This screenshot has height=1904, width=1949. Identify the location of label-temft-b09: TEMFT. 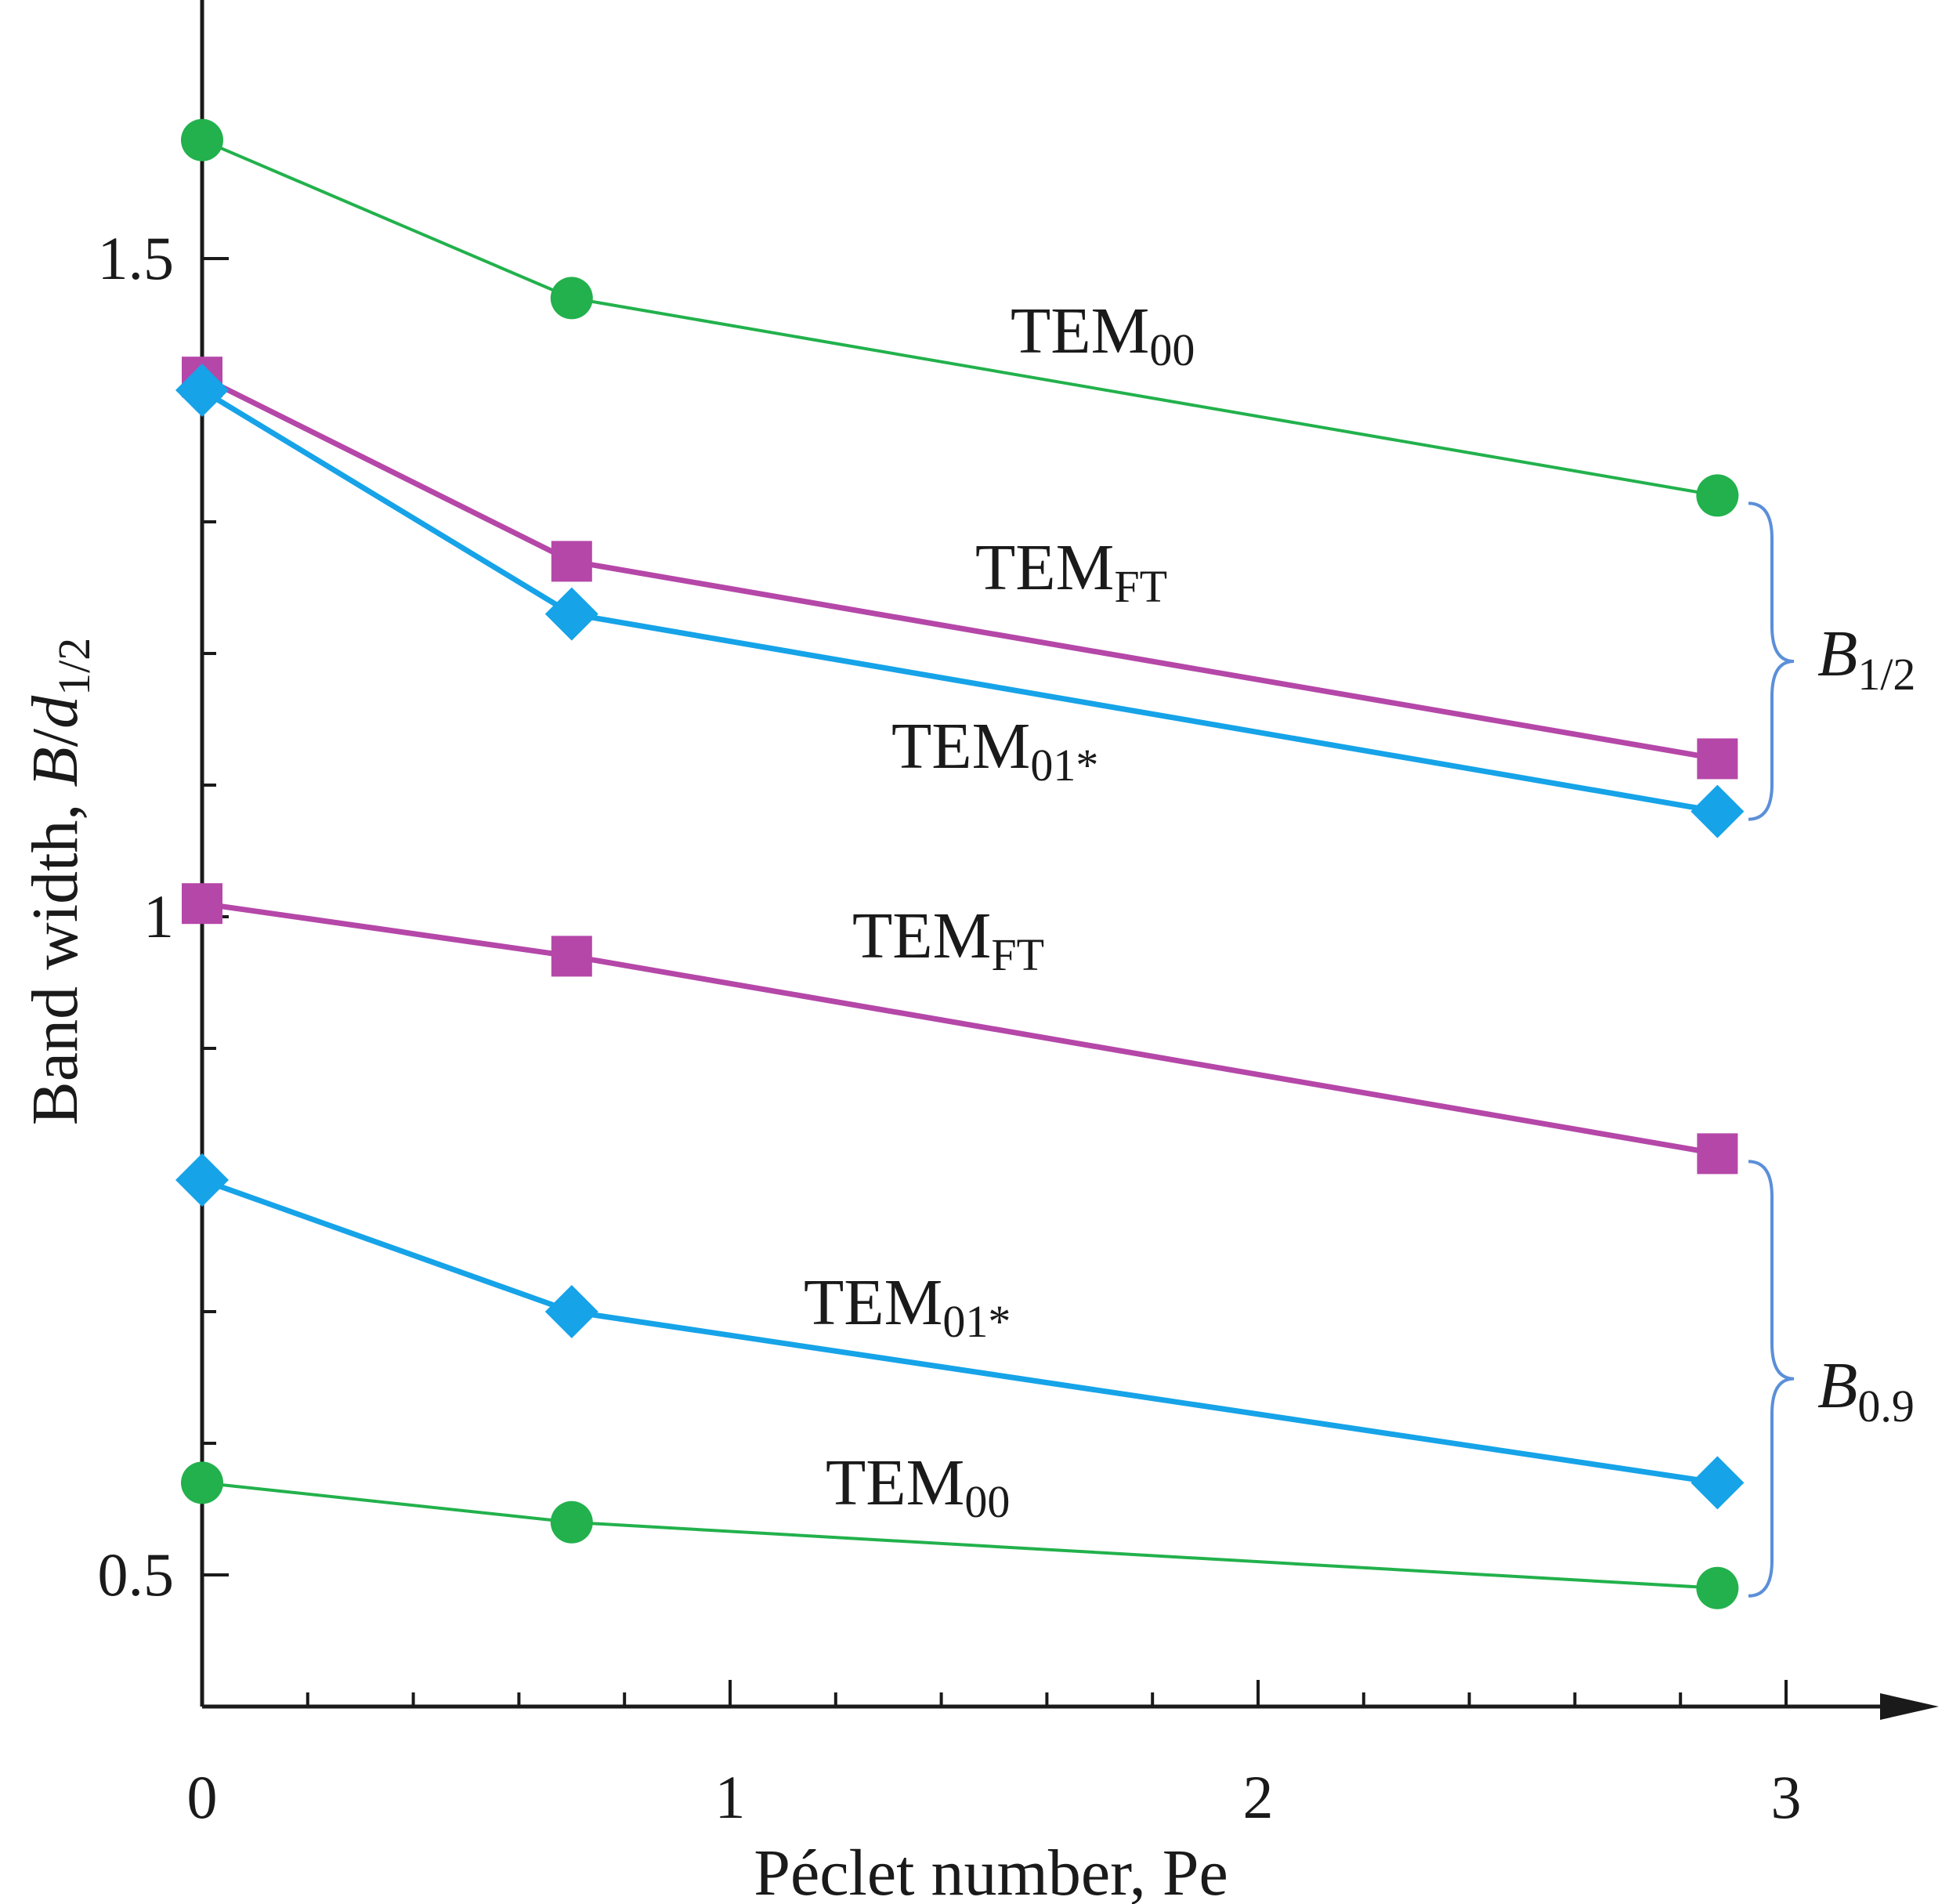
(948, 940).